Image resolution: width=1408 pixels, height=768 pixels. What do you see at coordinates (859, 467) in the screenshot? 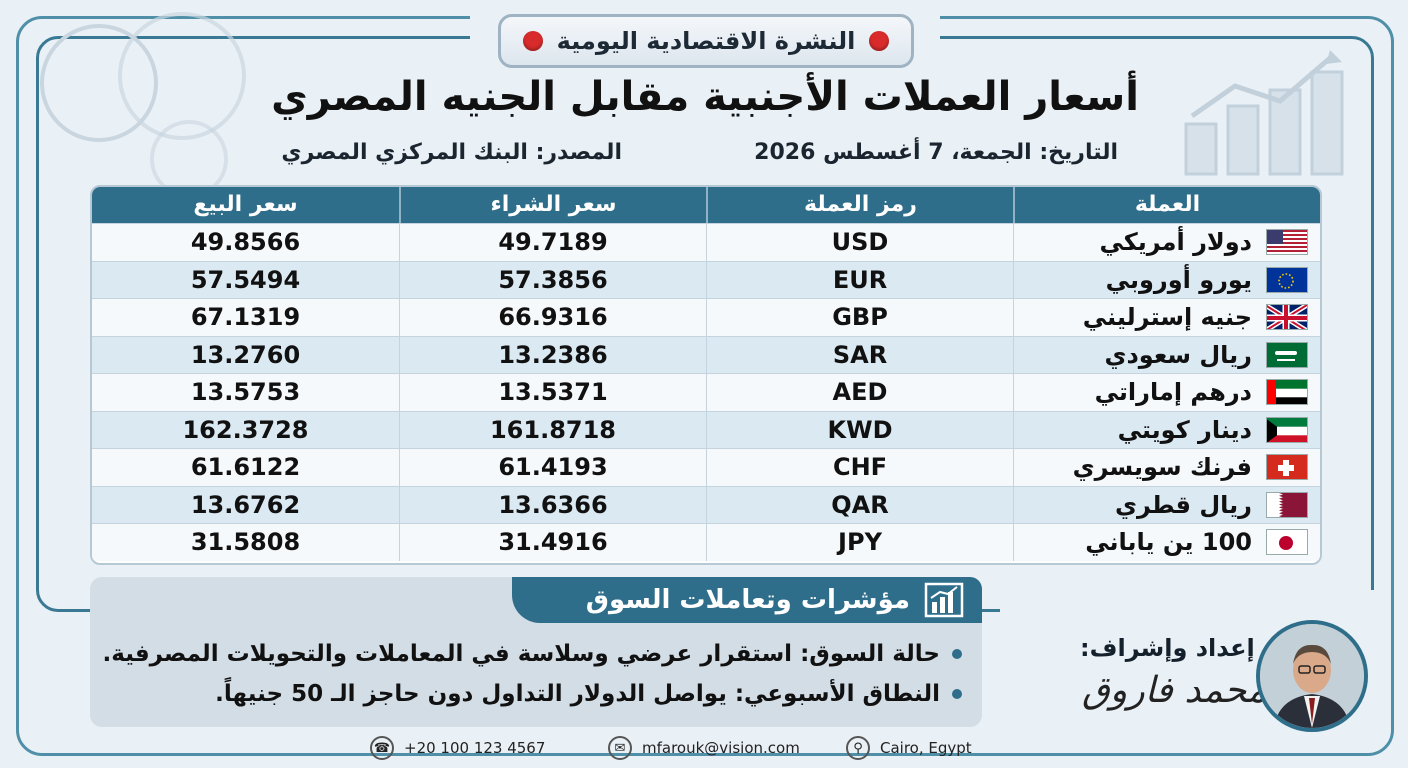
I see `currency-code: CHF` at bounding box center [859, 467].